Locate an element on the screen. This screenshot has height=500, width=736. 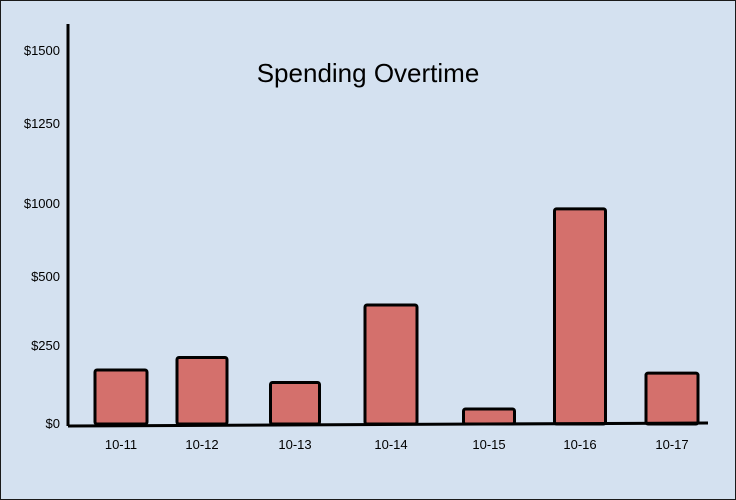
y-tick-label: $250 is located at coordinates (45, 345).